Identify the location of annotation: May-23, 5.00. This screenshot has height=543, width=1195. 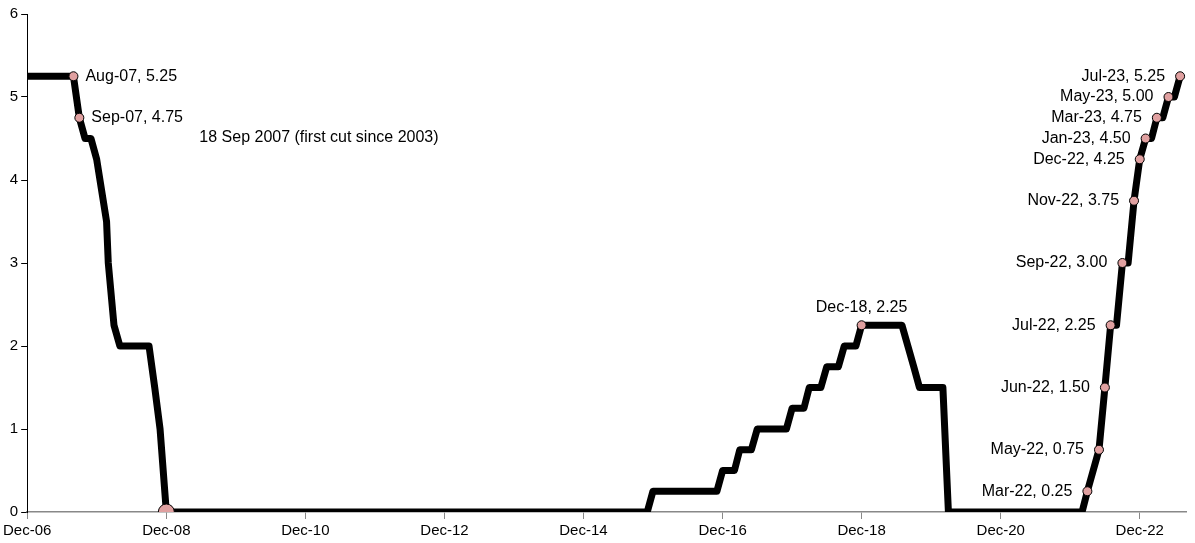
(1107, 96).